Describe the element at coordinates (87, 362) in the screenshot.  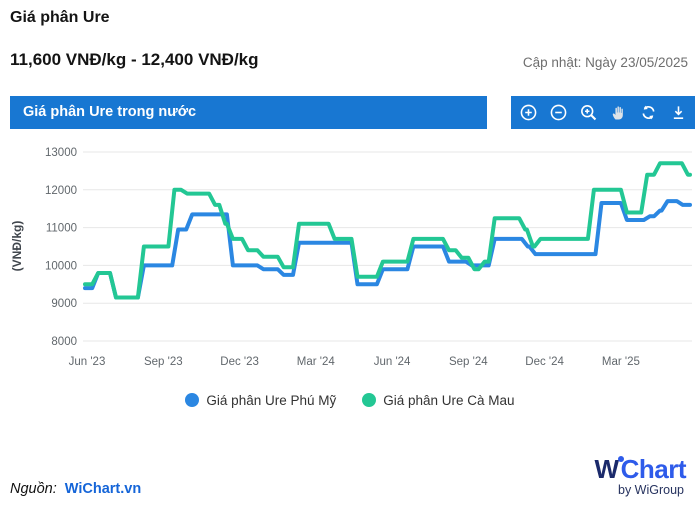
I see `x-tick-label: Jun '23` at that location.